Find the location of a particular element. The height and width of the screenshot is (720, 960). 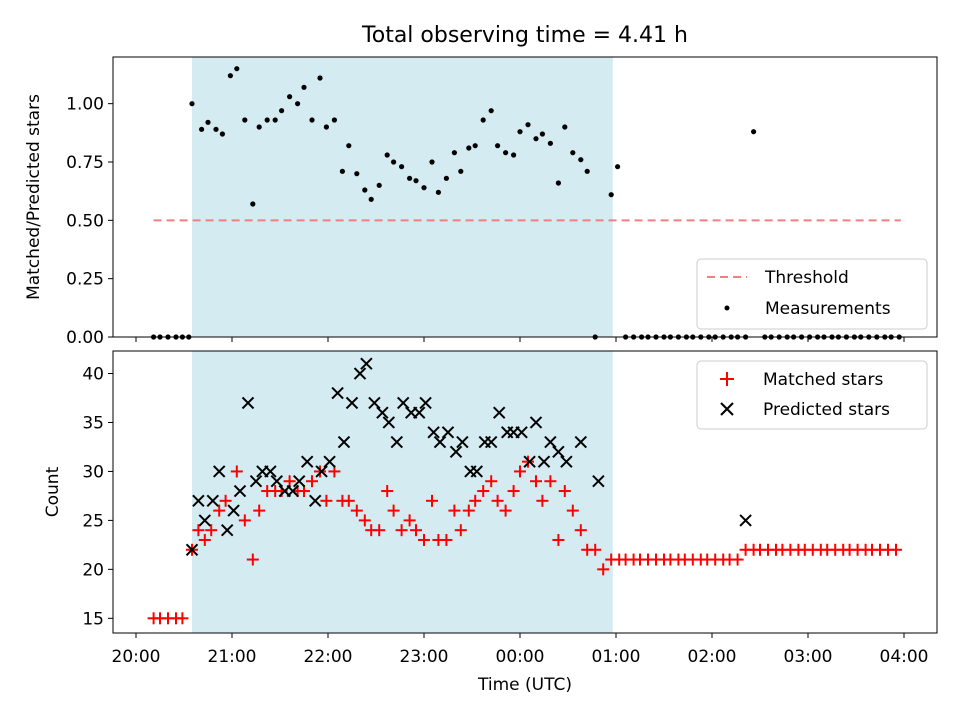

x-tick-label: 03:00 is located at coordinates (808, 657).